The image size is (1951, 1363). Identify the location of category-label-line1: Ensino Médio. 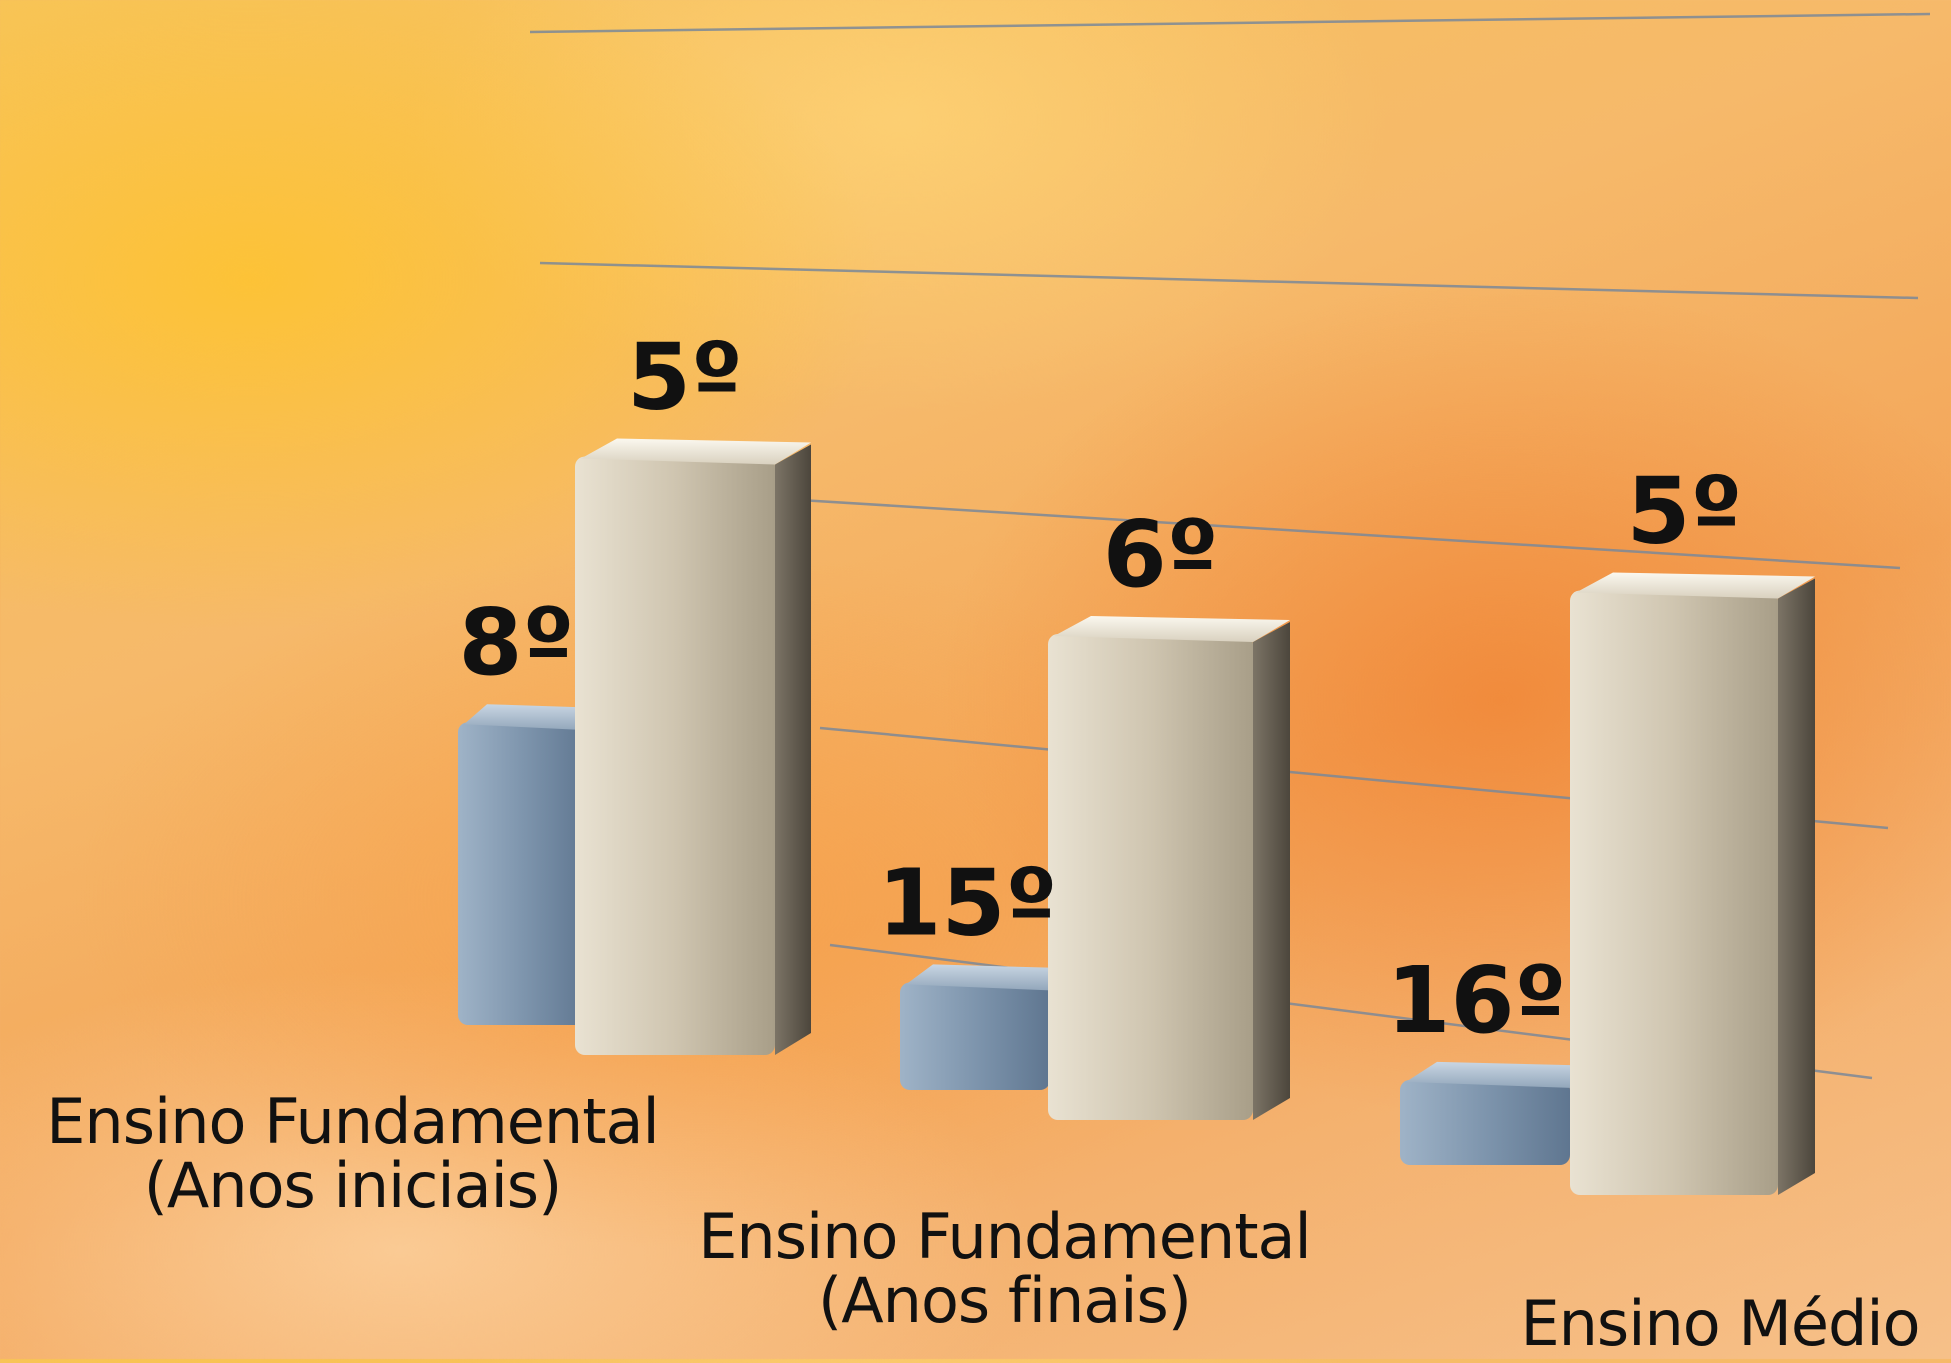
(1720, 1323).